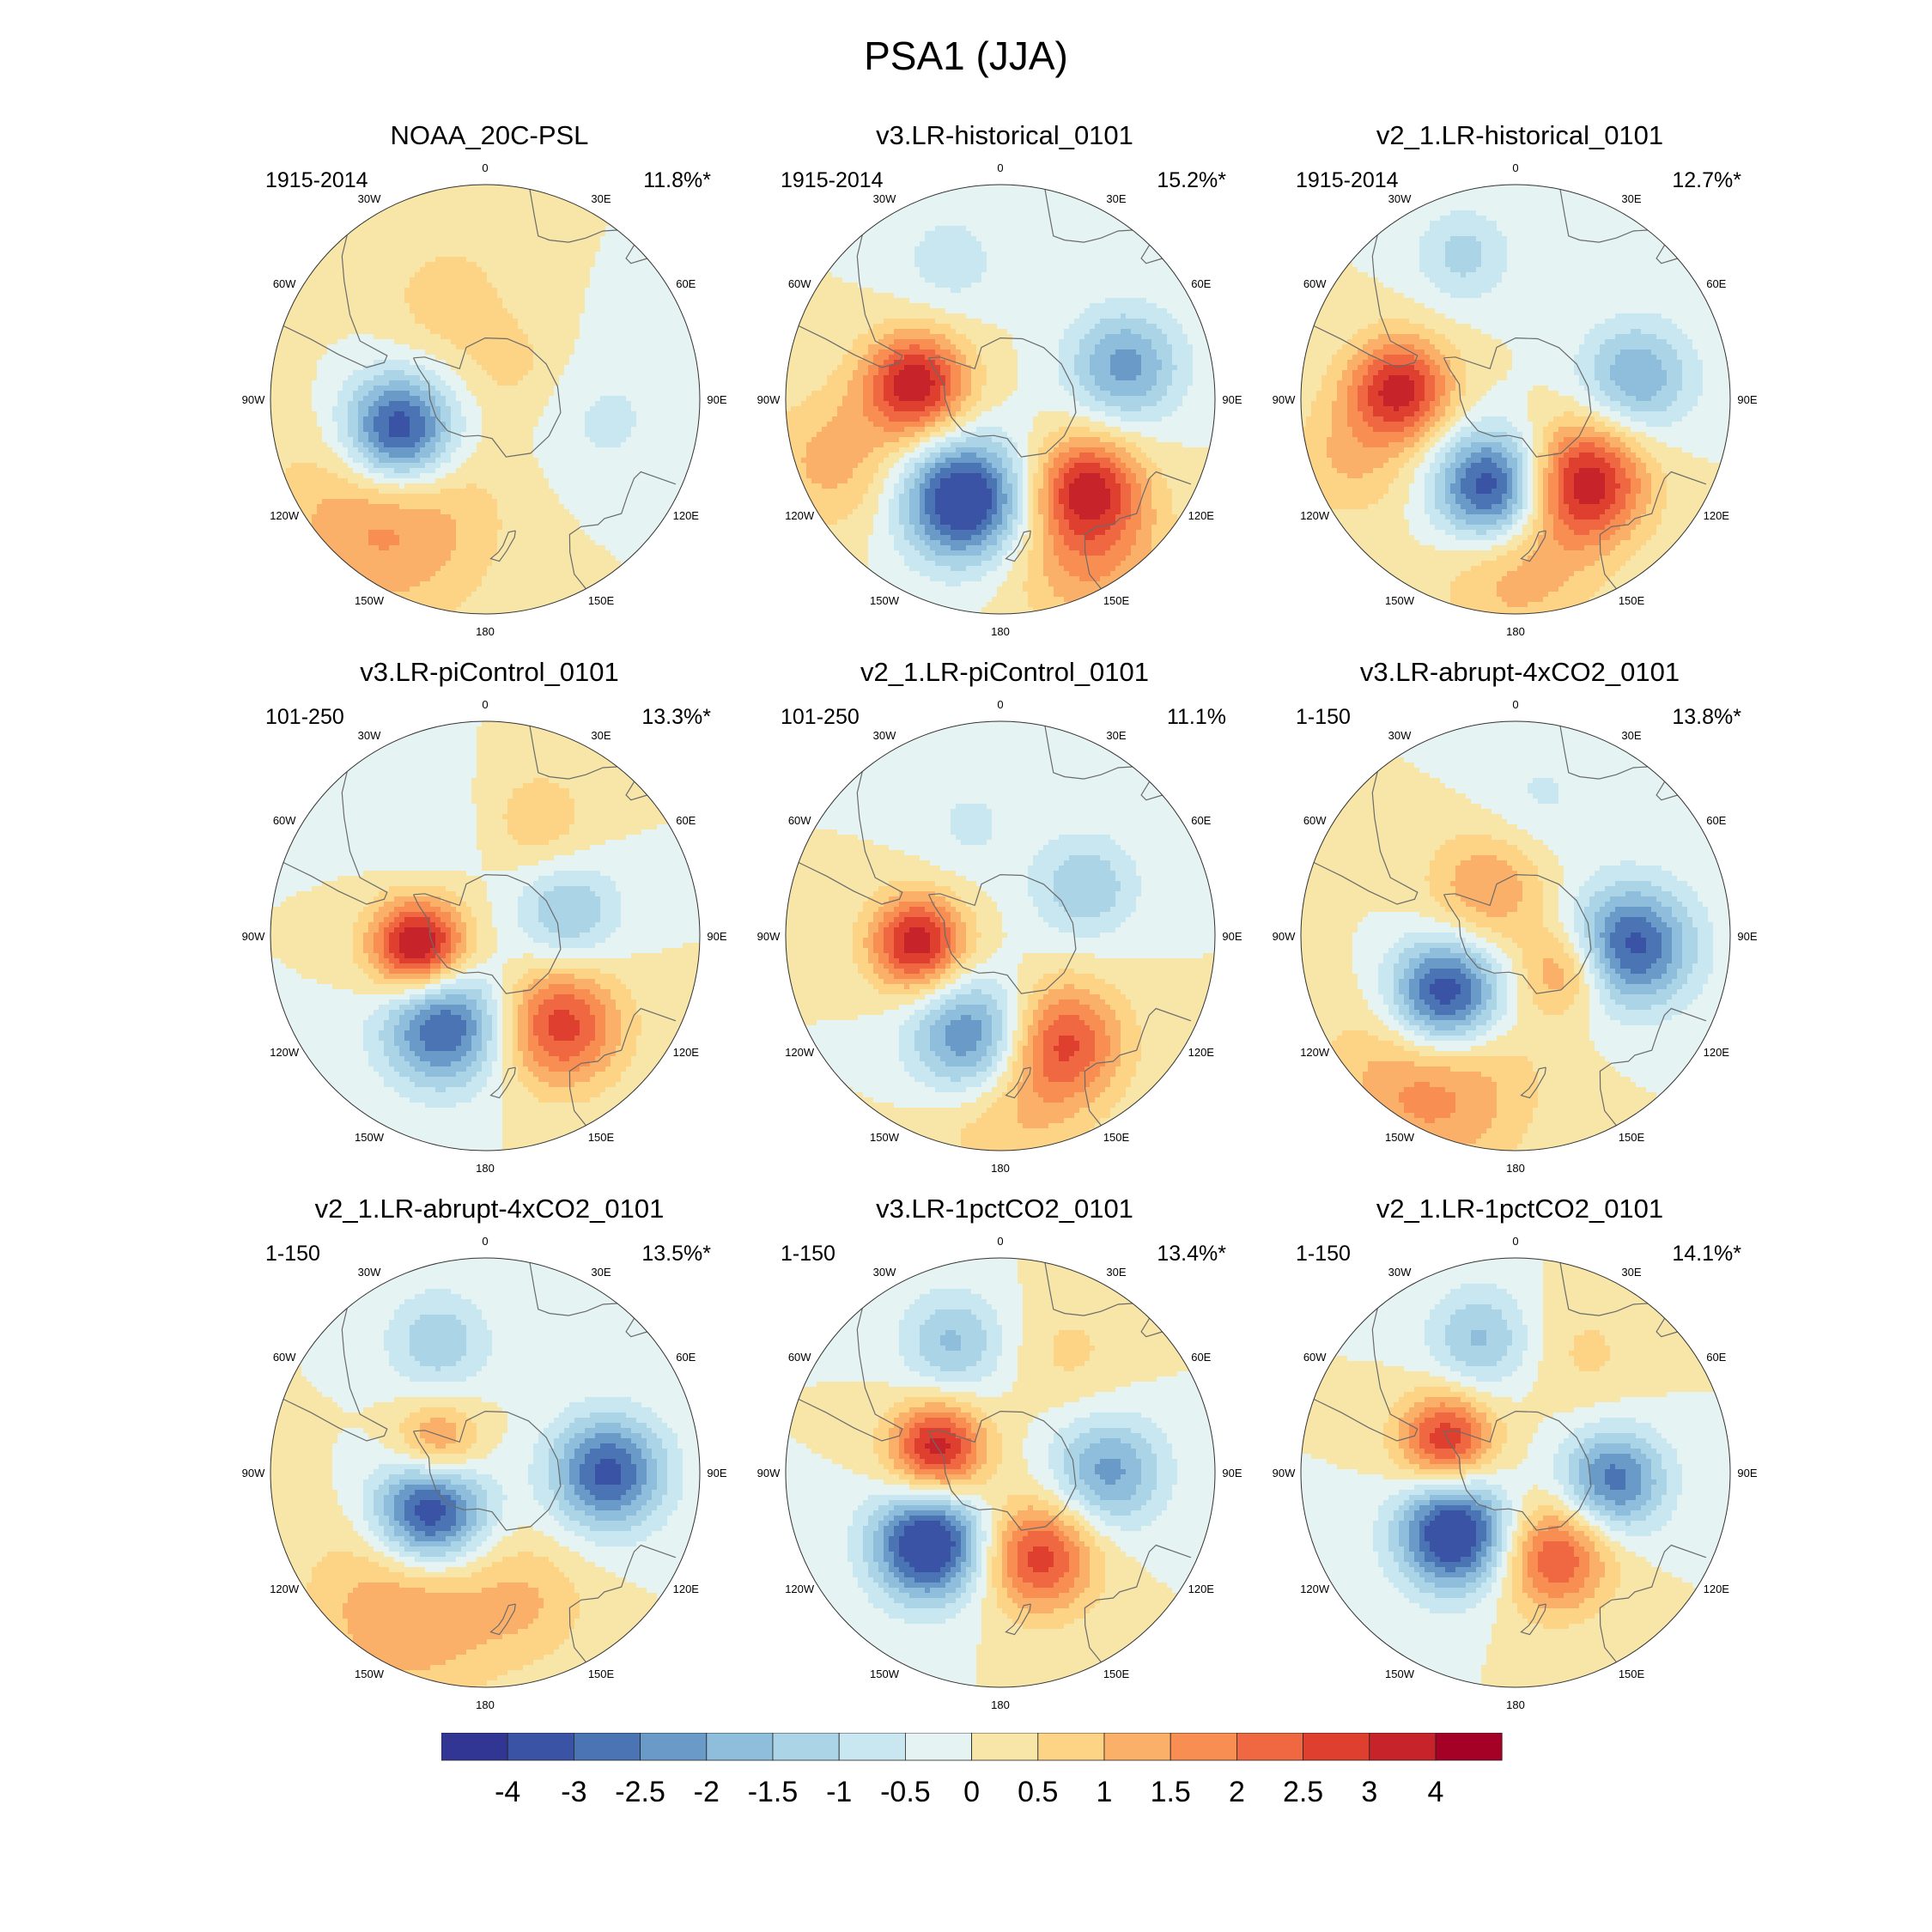 This screenshot has height=1932, width=1932. I want to click on explained-variance: 13.8%*, so click(1707, 717).